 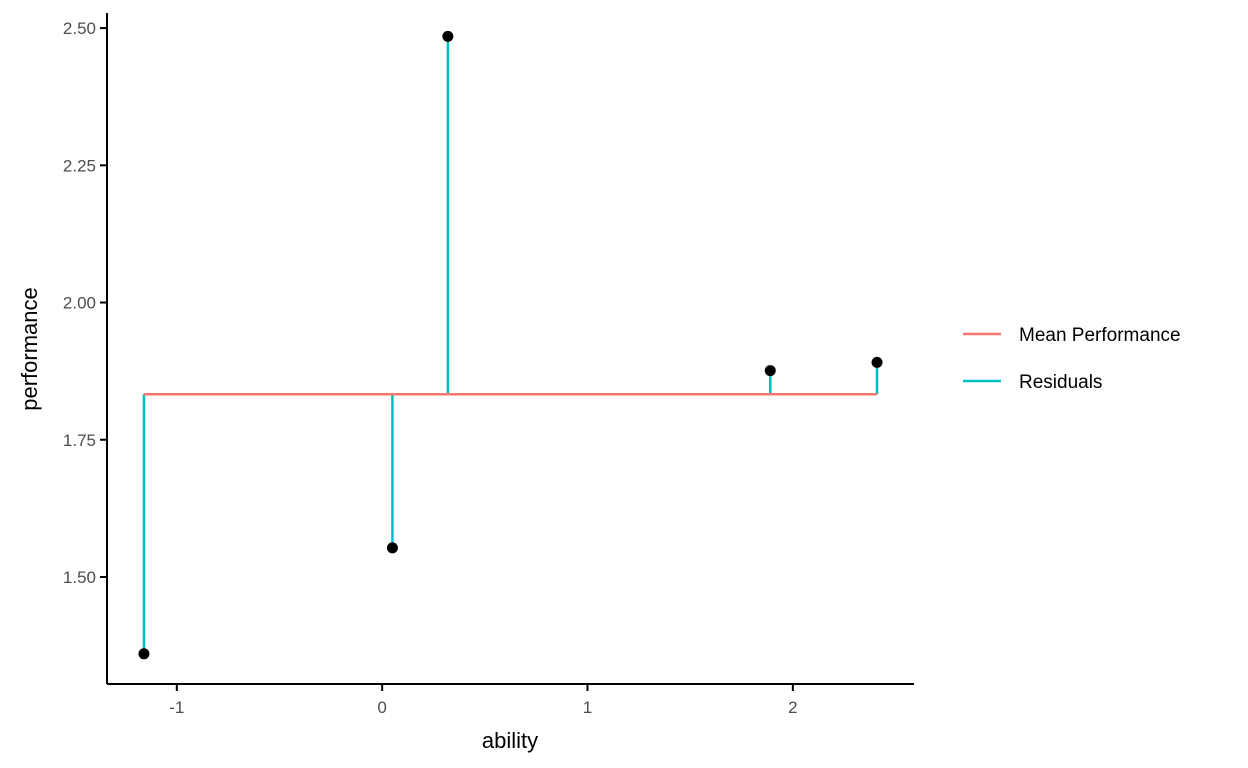 I want to click on y-axis-title: performance, so click(x=29, y=349).